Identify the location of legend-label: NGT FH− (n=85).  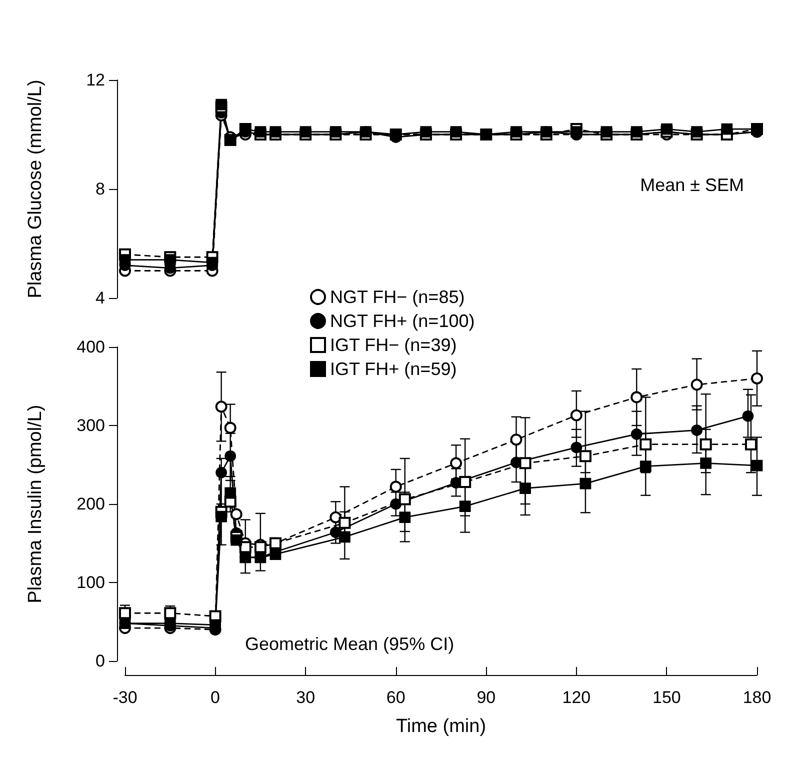
(397, 297).